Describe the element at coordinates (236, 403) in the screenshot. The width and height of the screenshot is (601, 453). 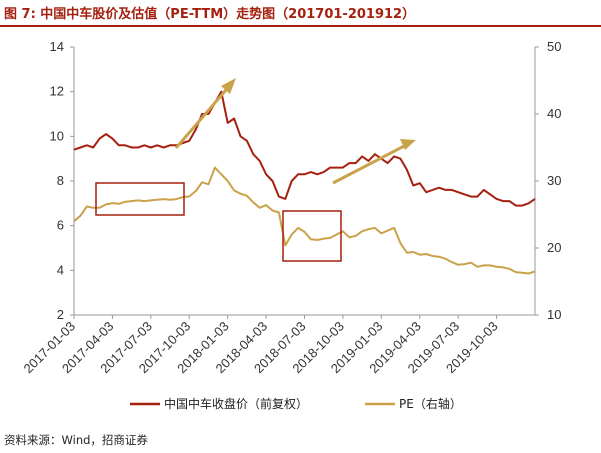
I see `legend-label-price: 中国中车收盘价（前复权）` at that location.